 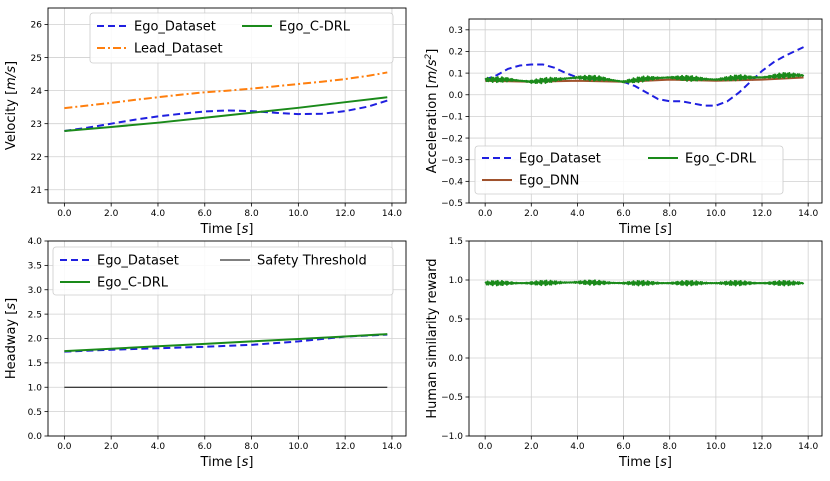 I want to click on y-axis-label: Acceleration [m/s2], so click(x=432, y=111).